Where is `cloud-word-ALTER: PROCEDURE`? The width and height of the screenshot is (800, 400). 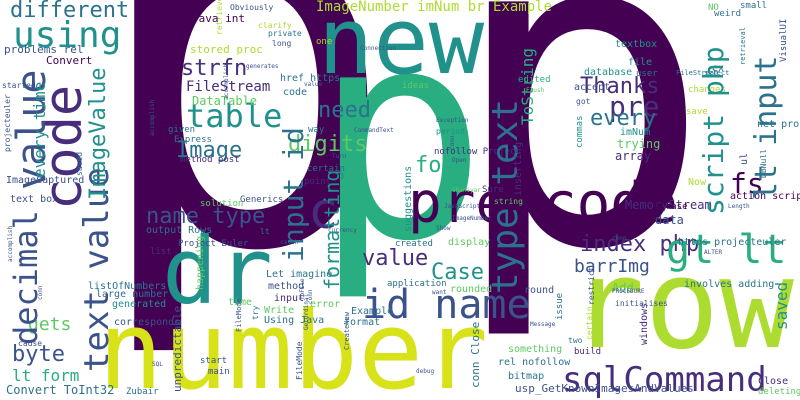 cloud-word-ALTER: PROCEDURE is located at coordinates (628, 291).